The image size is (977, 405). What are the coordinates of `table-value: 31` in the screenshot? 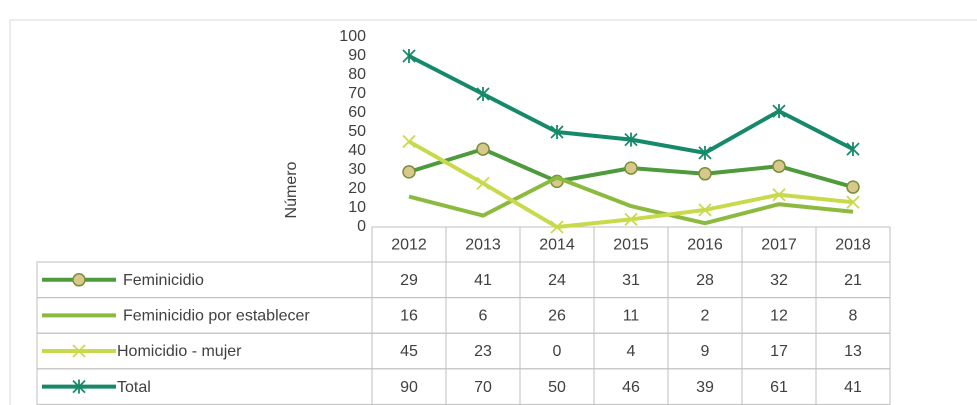 It's located at (631, 280).